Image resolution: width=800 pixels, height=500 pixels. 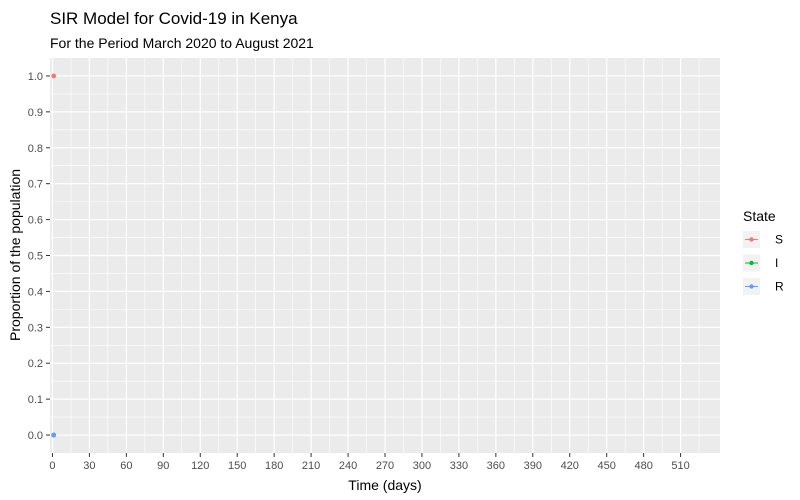 I want to click on x-tick-label: 360, so click(x=496, y=466).